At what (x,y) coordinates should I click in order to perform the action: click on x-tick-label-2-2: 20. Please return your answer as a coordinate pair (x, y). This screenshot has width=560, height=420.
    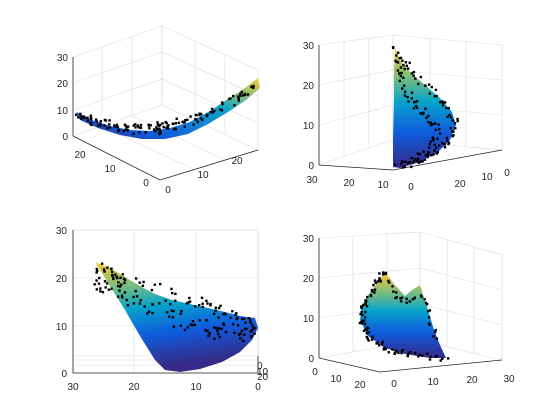
    Looking at the image, I should click on (349, 183).